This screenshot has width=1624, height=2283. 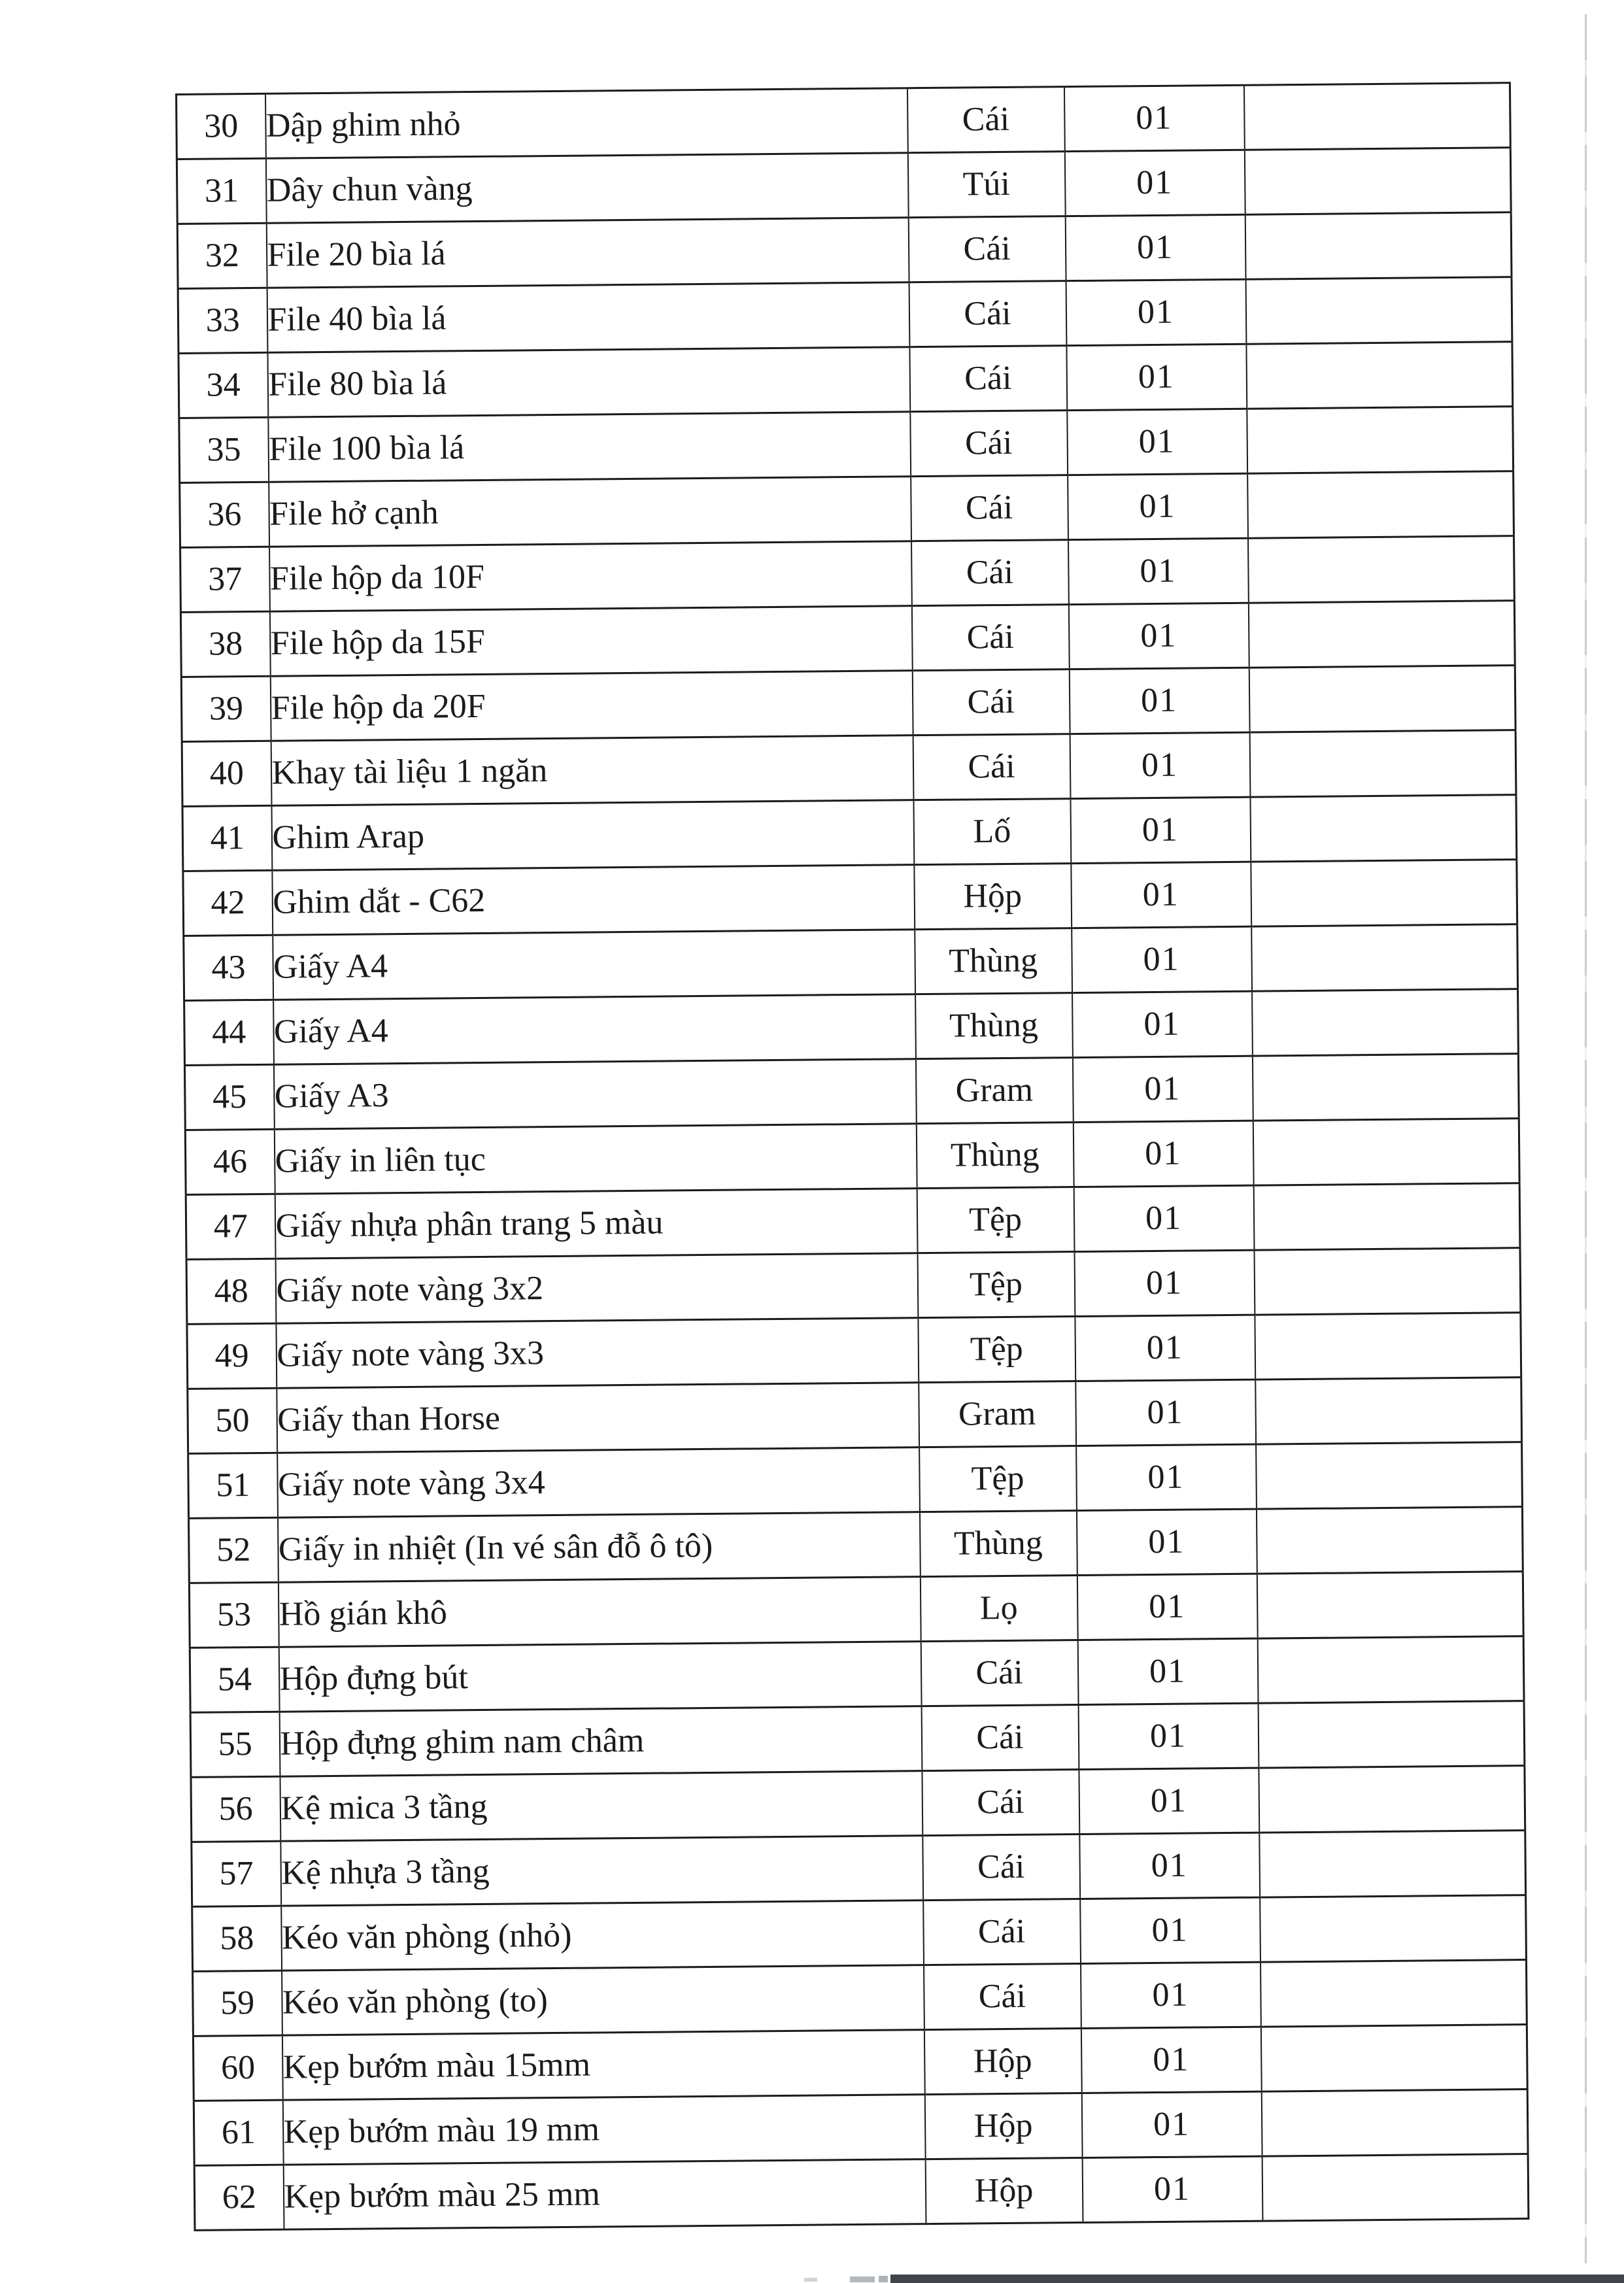 What do you see at coordinates (239, 2198) in the screenshot?
I see `row-number-cell: 62` at bounding box center [239, 2198].